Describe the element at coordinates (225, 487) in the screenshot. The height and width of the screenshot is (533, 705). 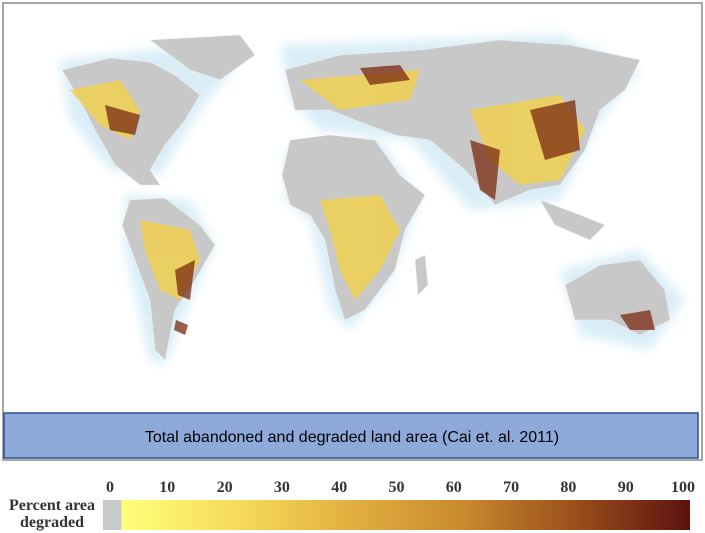
I see `legend-tick-label: 20` at that location.